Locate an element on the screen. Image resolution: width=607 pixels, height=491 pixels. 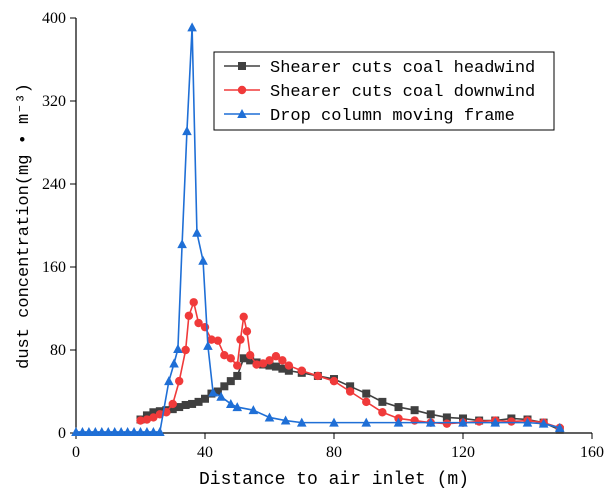
x-tick-label: 80 is located at coordinates (334, 452).